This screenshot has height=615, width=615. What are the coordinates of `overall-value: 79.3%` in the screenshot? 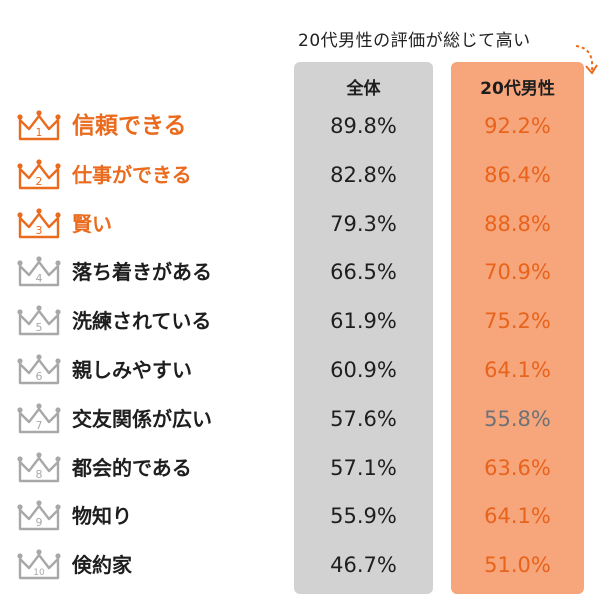 It's located at (363, 223).